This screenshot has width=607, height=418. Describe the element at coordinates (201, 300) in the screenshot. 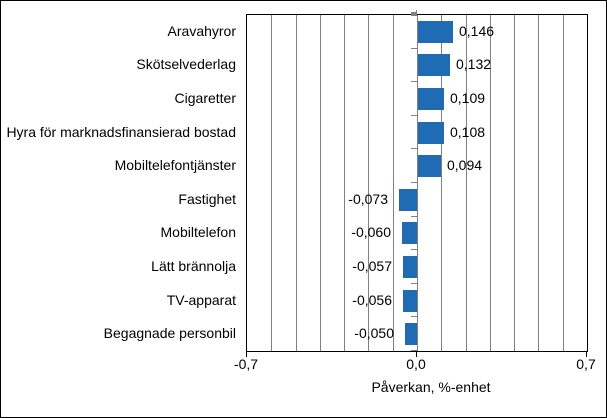

I see `category-label: TV-apparat` at that location.